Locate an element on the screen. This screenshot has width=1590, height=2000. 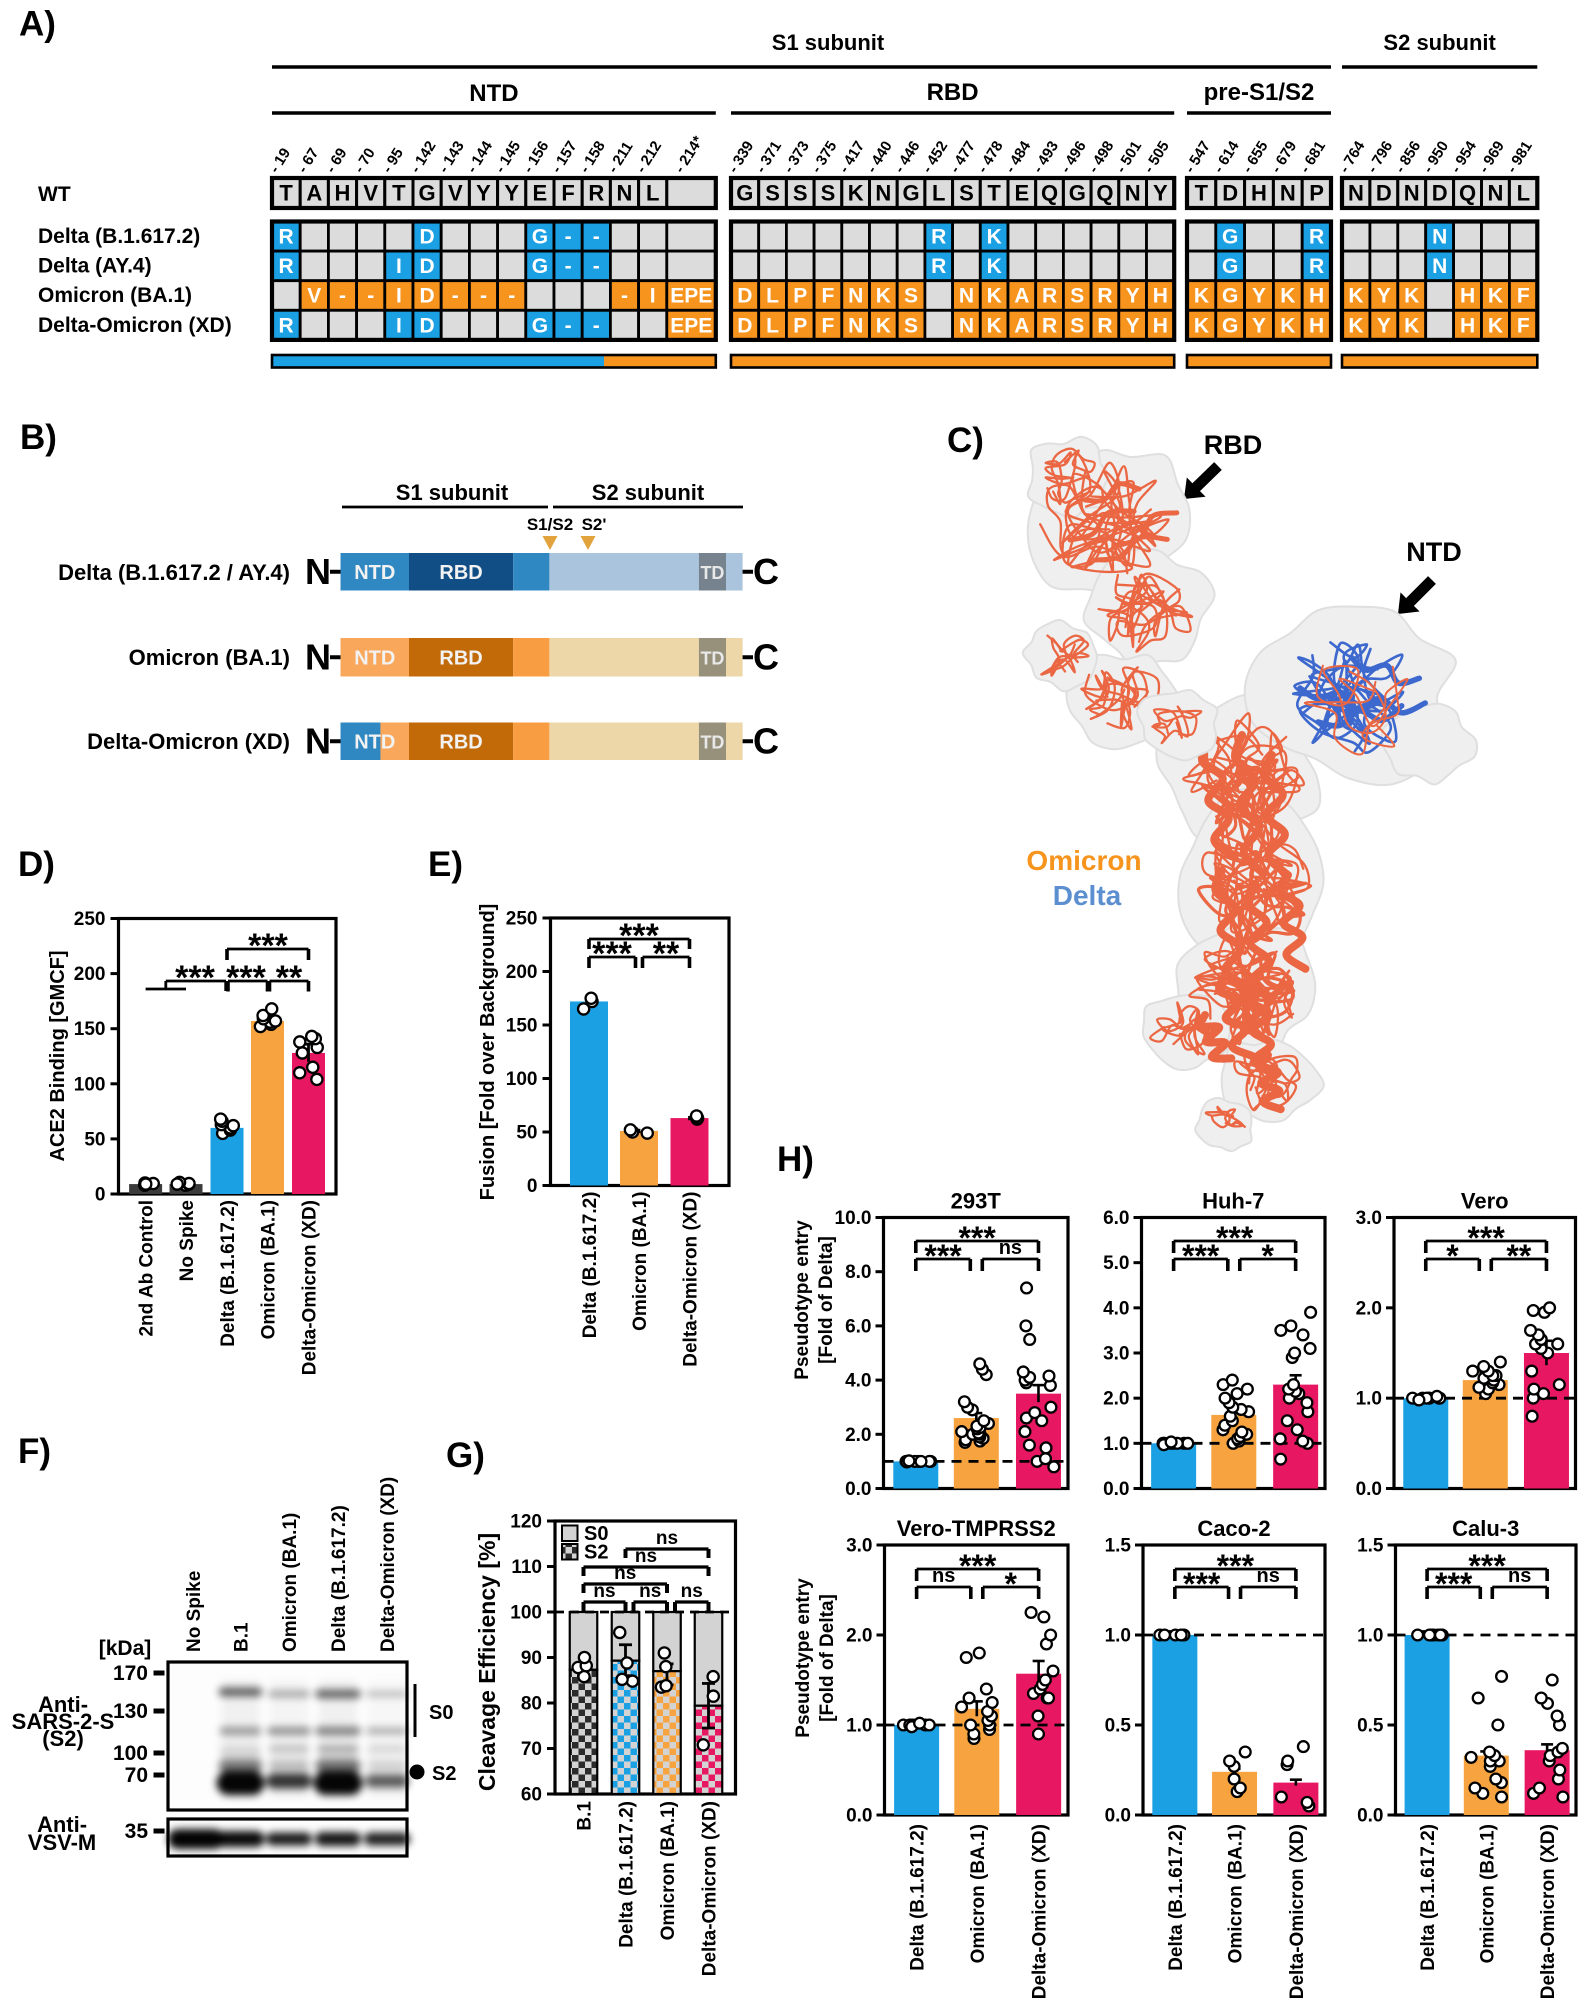
svg-text: 0 is located at coordinates (100, 1195).